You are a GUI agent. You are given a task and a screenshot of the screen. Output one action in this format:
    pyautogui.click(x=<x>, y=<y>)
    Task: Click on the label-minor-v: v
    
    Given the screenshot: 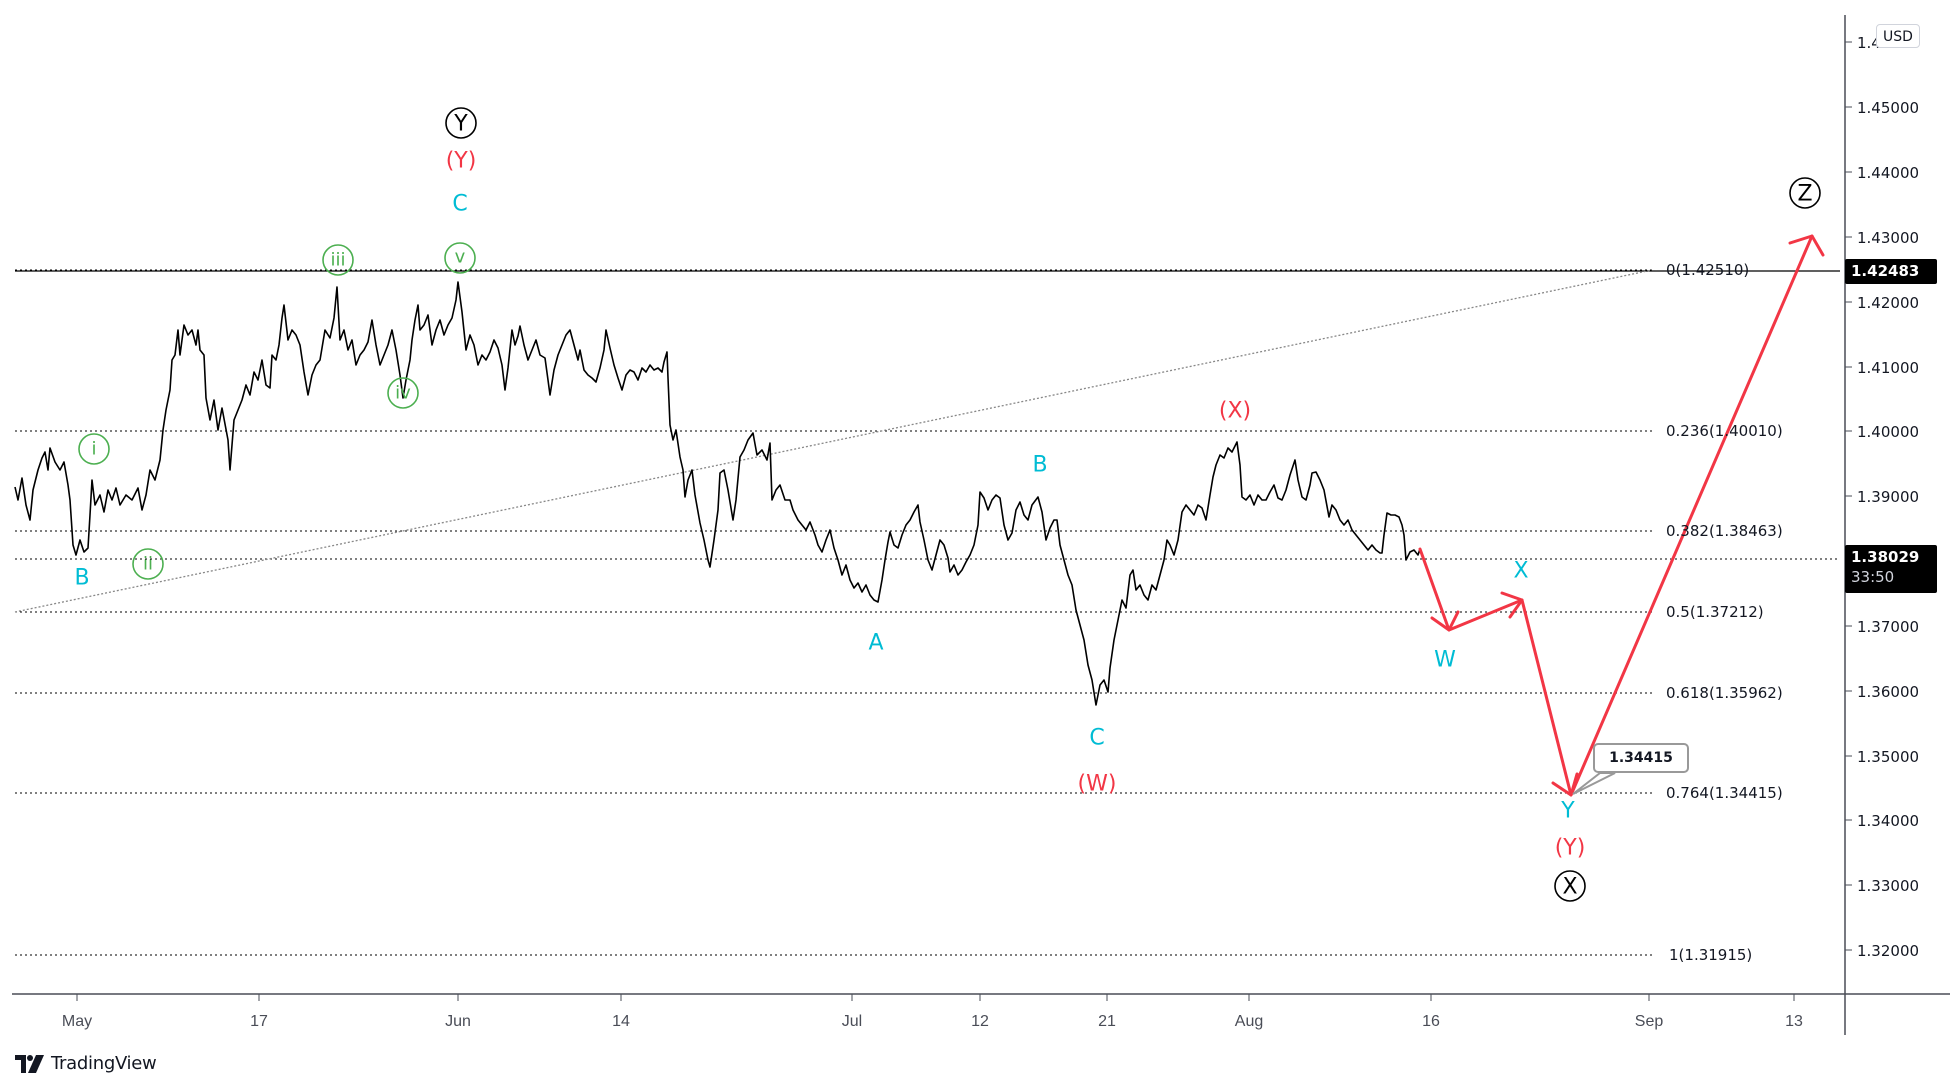 What is the action you would take?
    pyautogui.click(x=460, y=257)
    